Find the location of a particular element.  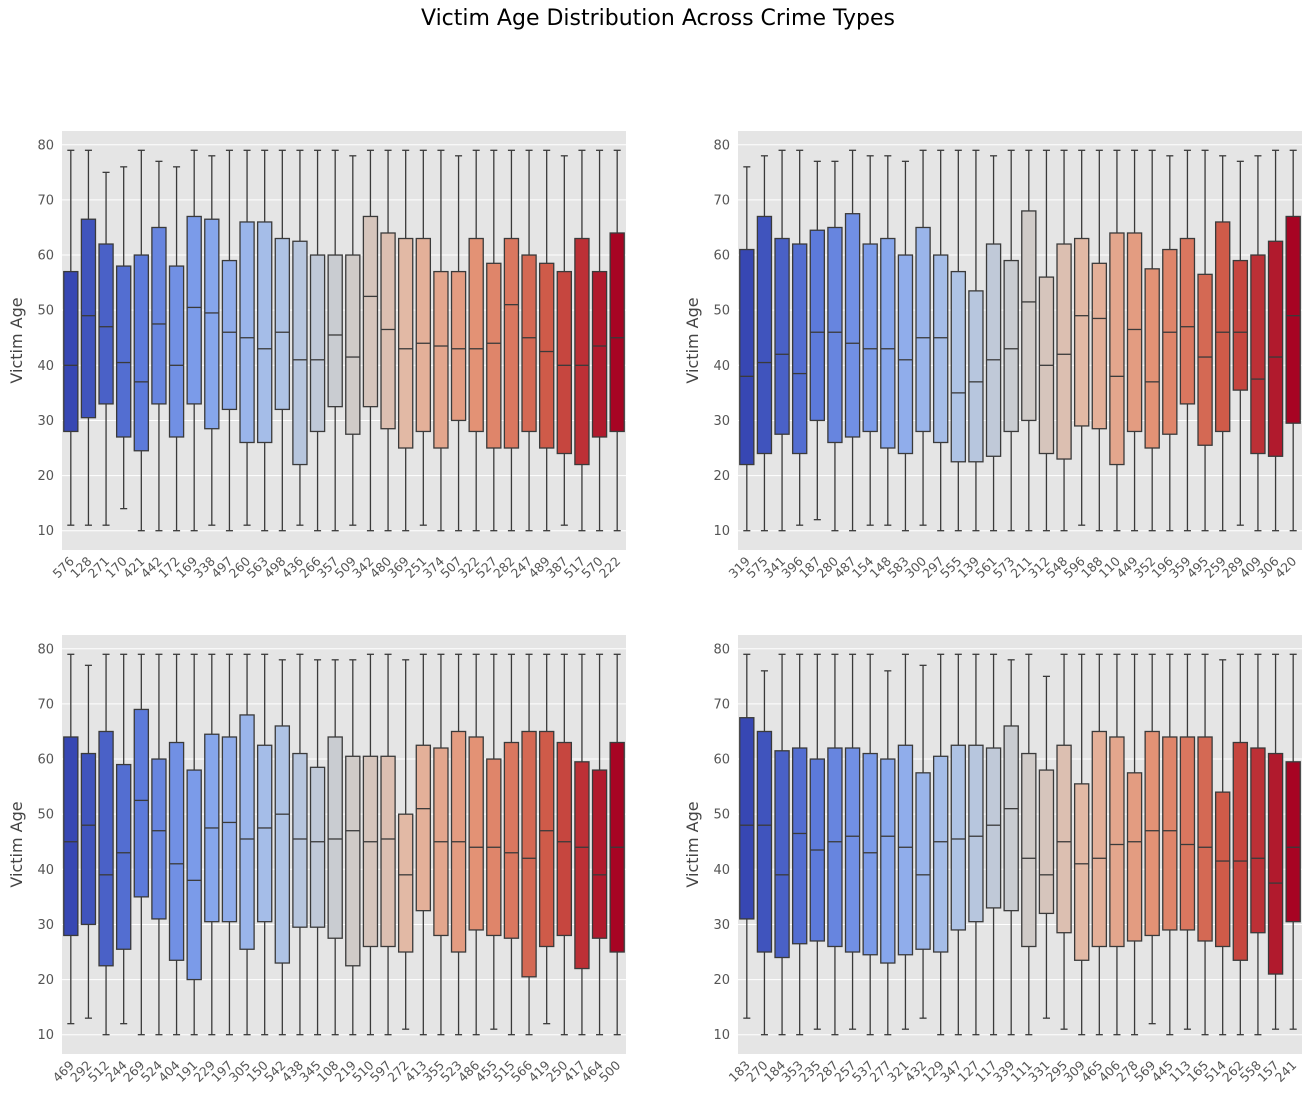

y-axis-label: Victim Age is located at coordinates (692, 340).